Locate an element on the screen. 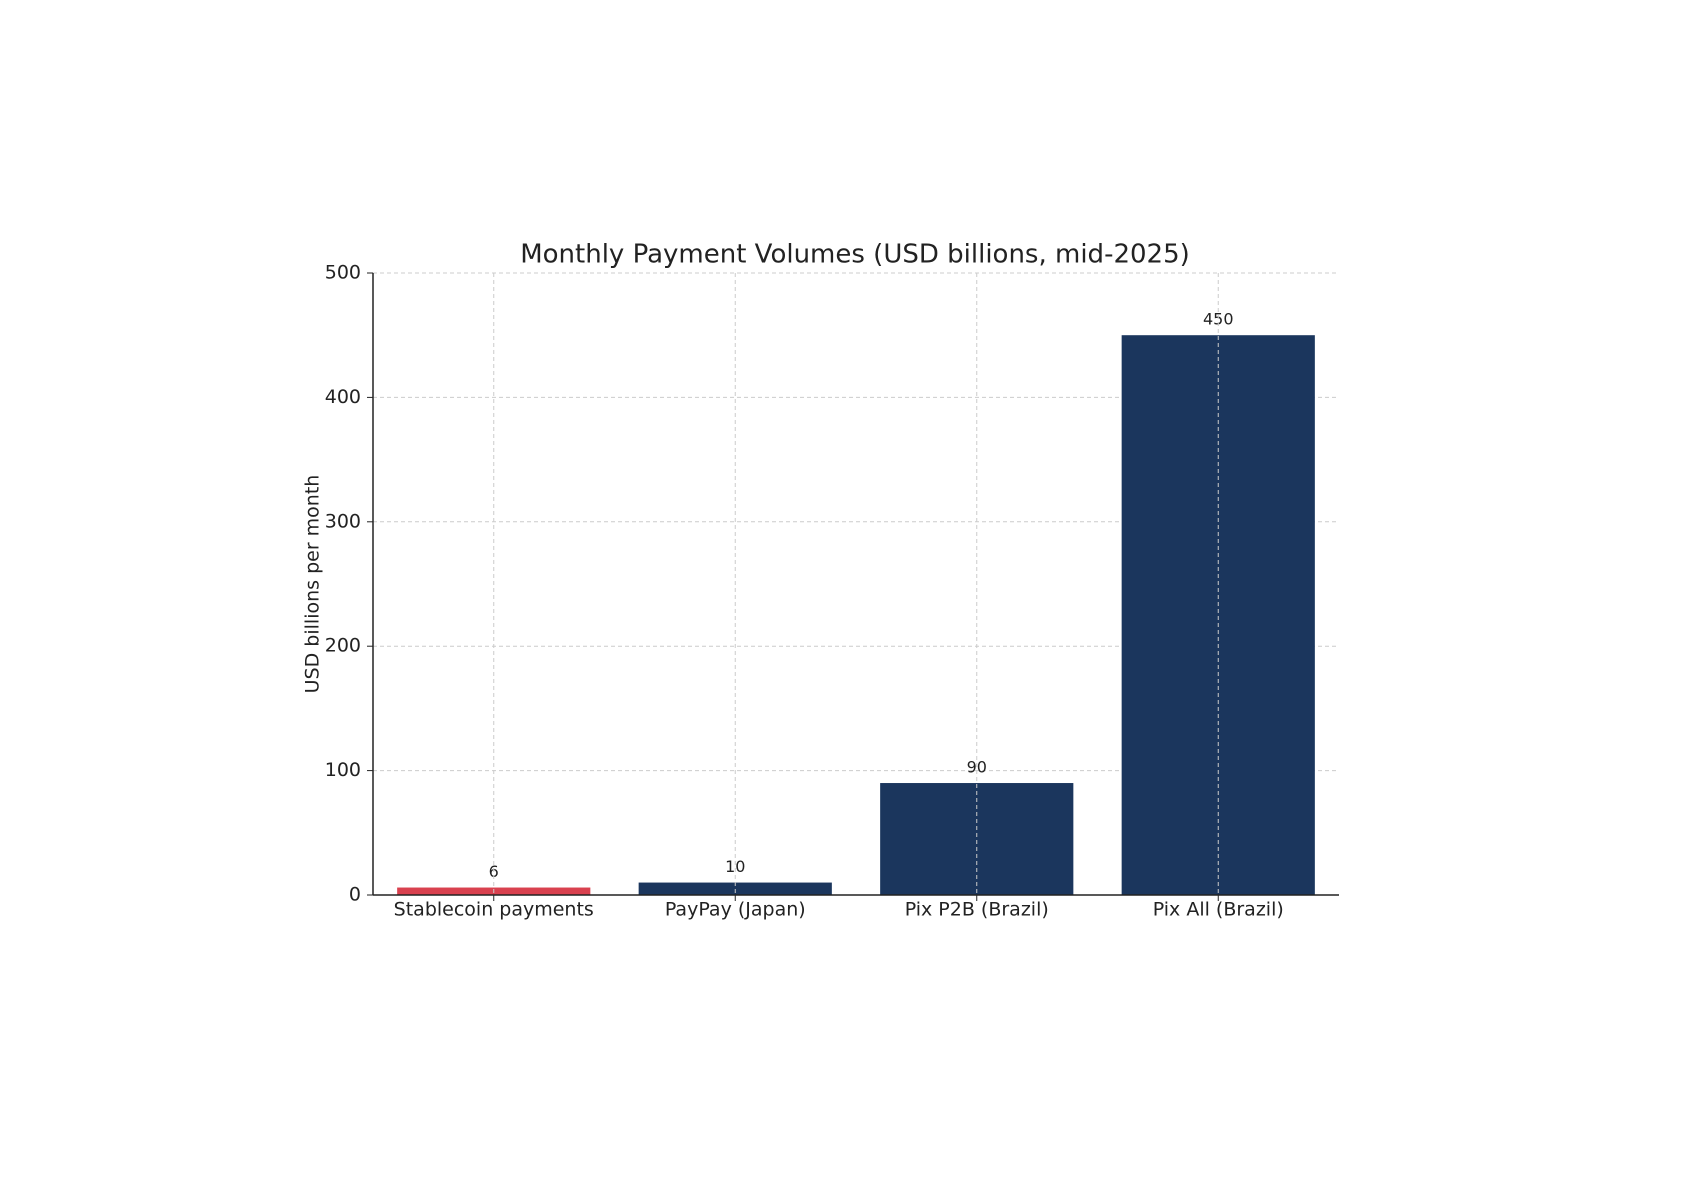 Image resolution: width=1684 pixels, height=1191 pixels. x-tick-label: Stablecoin payments is located at coordinates (494, 910).